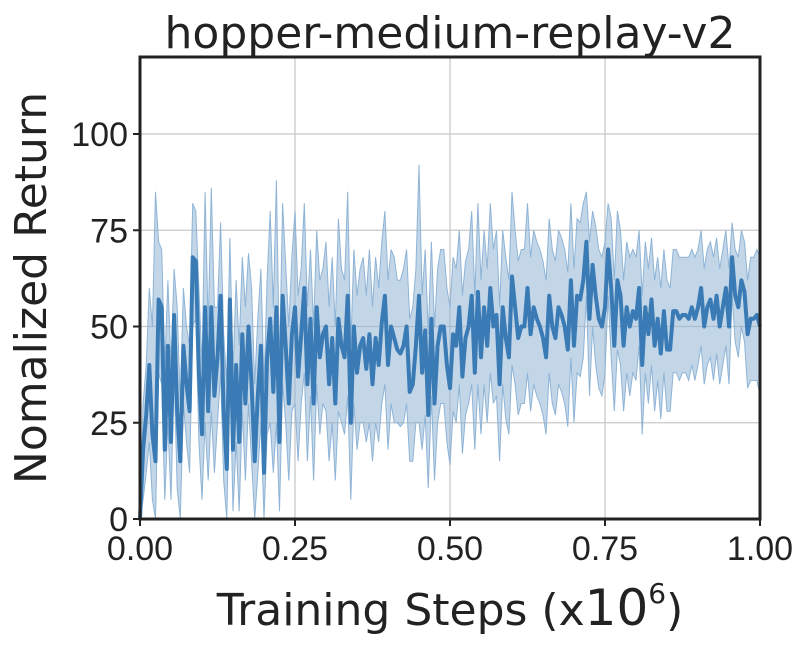 The image size is (806, 647). What do you see at coordinates (400, 610) in the screenshot?
I see `x-axis-label-text: Training Steps (x` at bounding box center [400, 610].